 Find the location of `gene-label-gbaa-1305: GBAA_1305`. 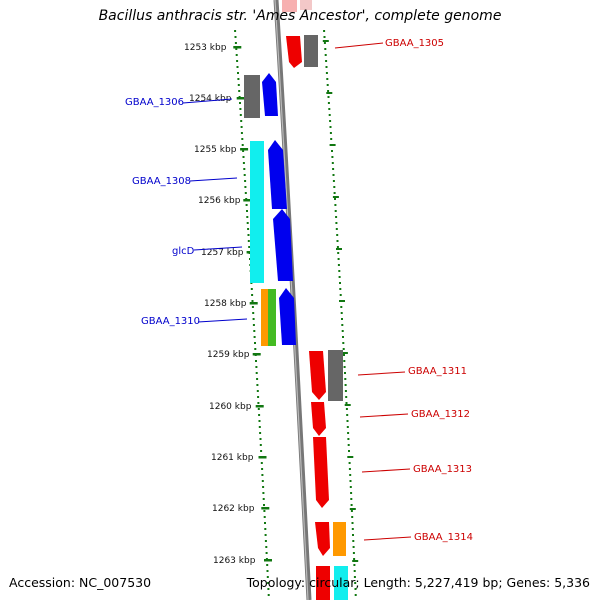

gene-label-gbaa-1305: GBAA_1305 is located at coordinates (414, 43).